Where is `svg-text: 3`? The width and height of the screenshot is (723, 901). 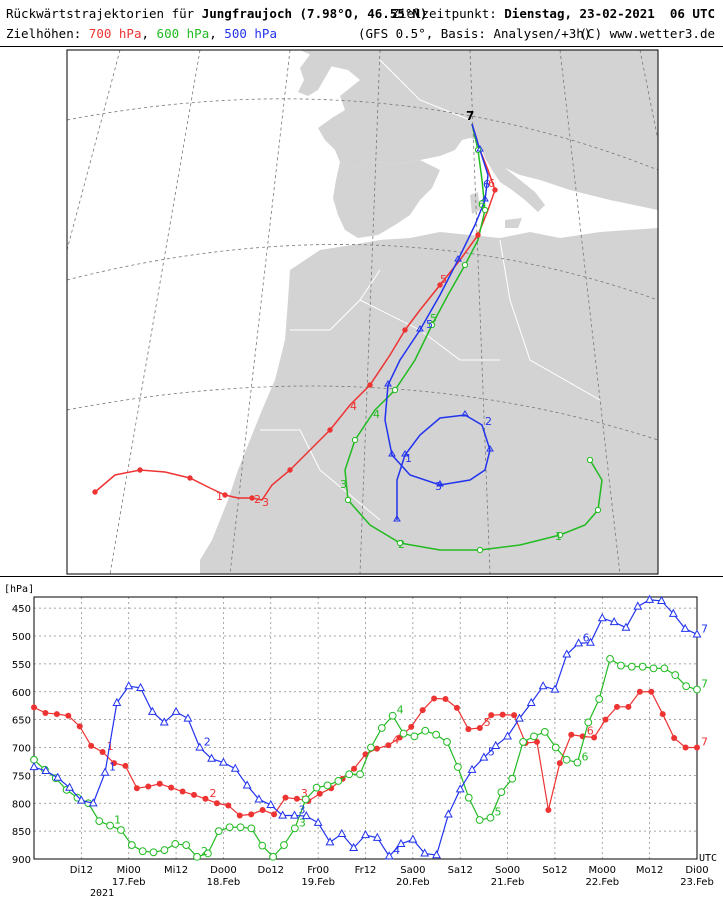 svg-text: 3 is located at coordinates (343, 484).